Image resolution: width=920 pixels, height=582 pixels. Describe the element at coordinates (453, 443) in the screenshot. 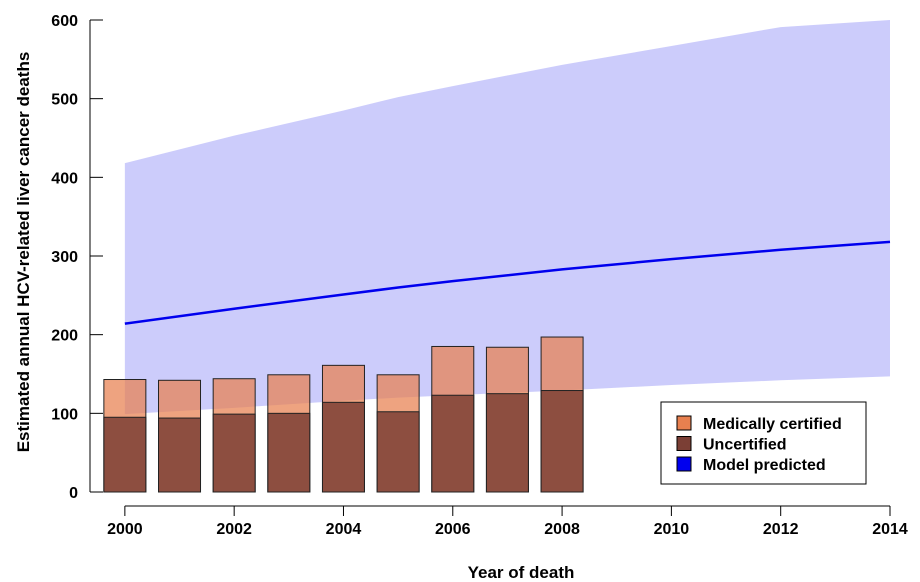

I see `bar-uncertified-2006` at that location.